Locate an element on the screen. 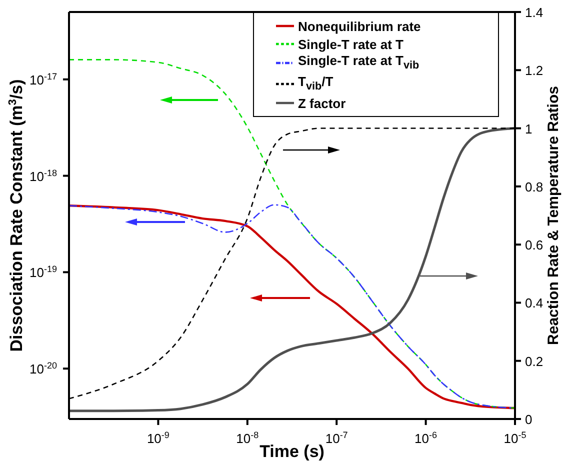  y-tick-label: 10$^{-19}$ is located at coordinates (43, 272).